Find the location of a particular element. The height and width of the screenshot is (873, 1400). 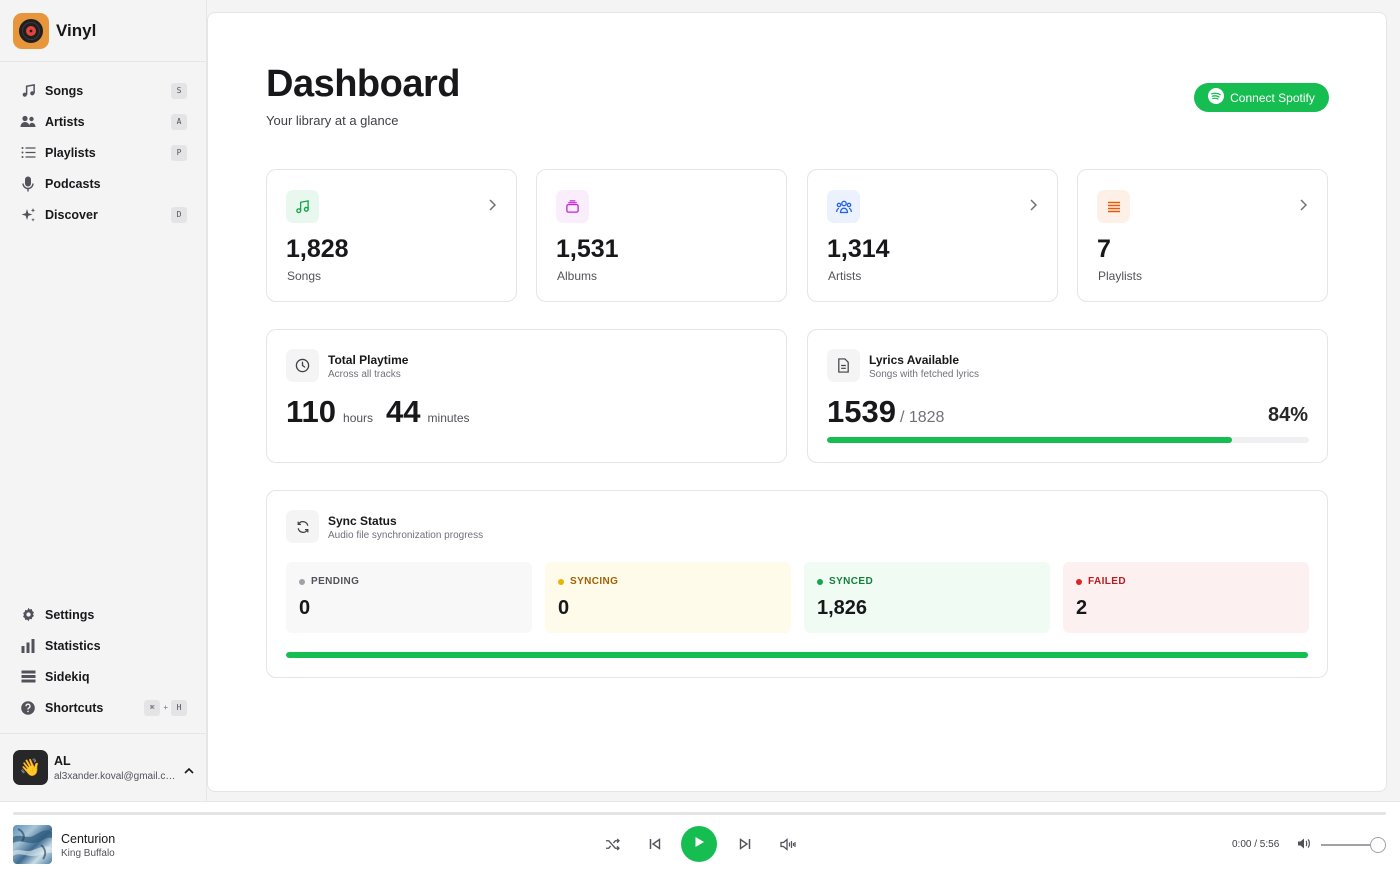

sidebar-item-settings: Settings is located at coordinates (103, 614).